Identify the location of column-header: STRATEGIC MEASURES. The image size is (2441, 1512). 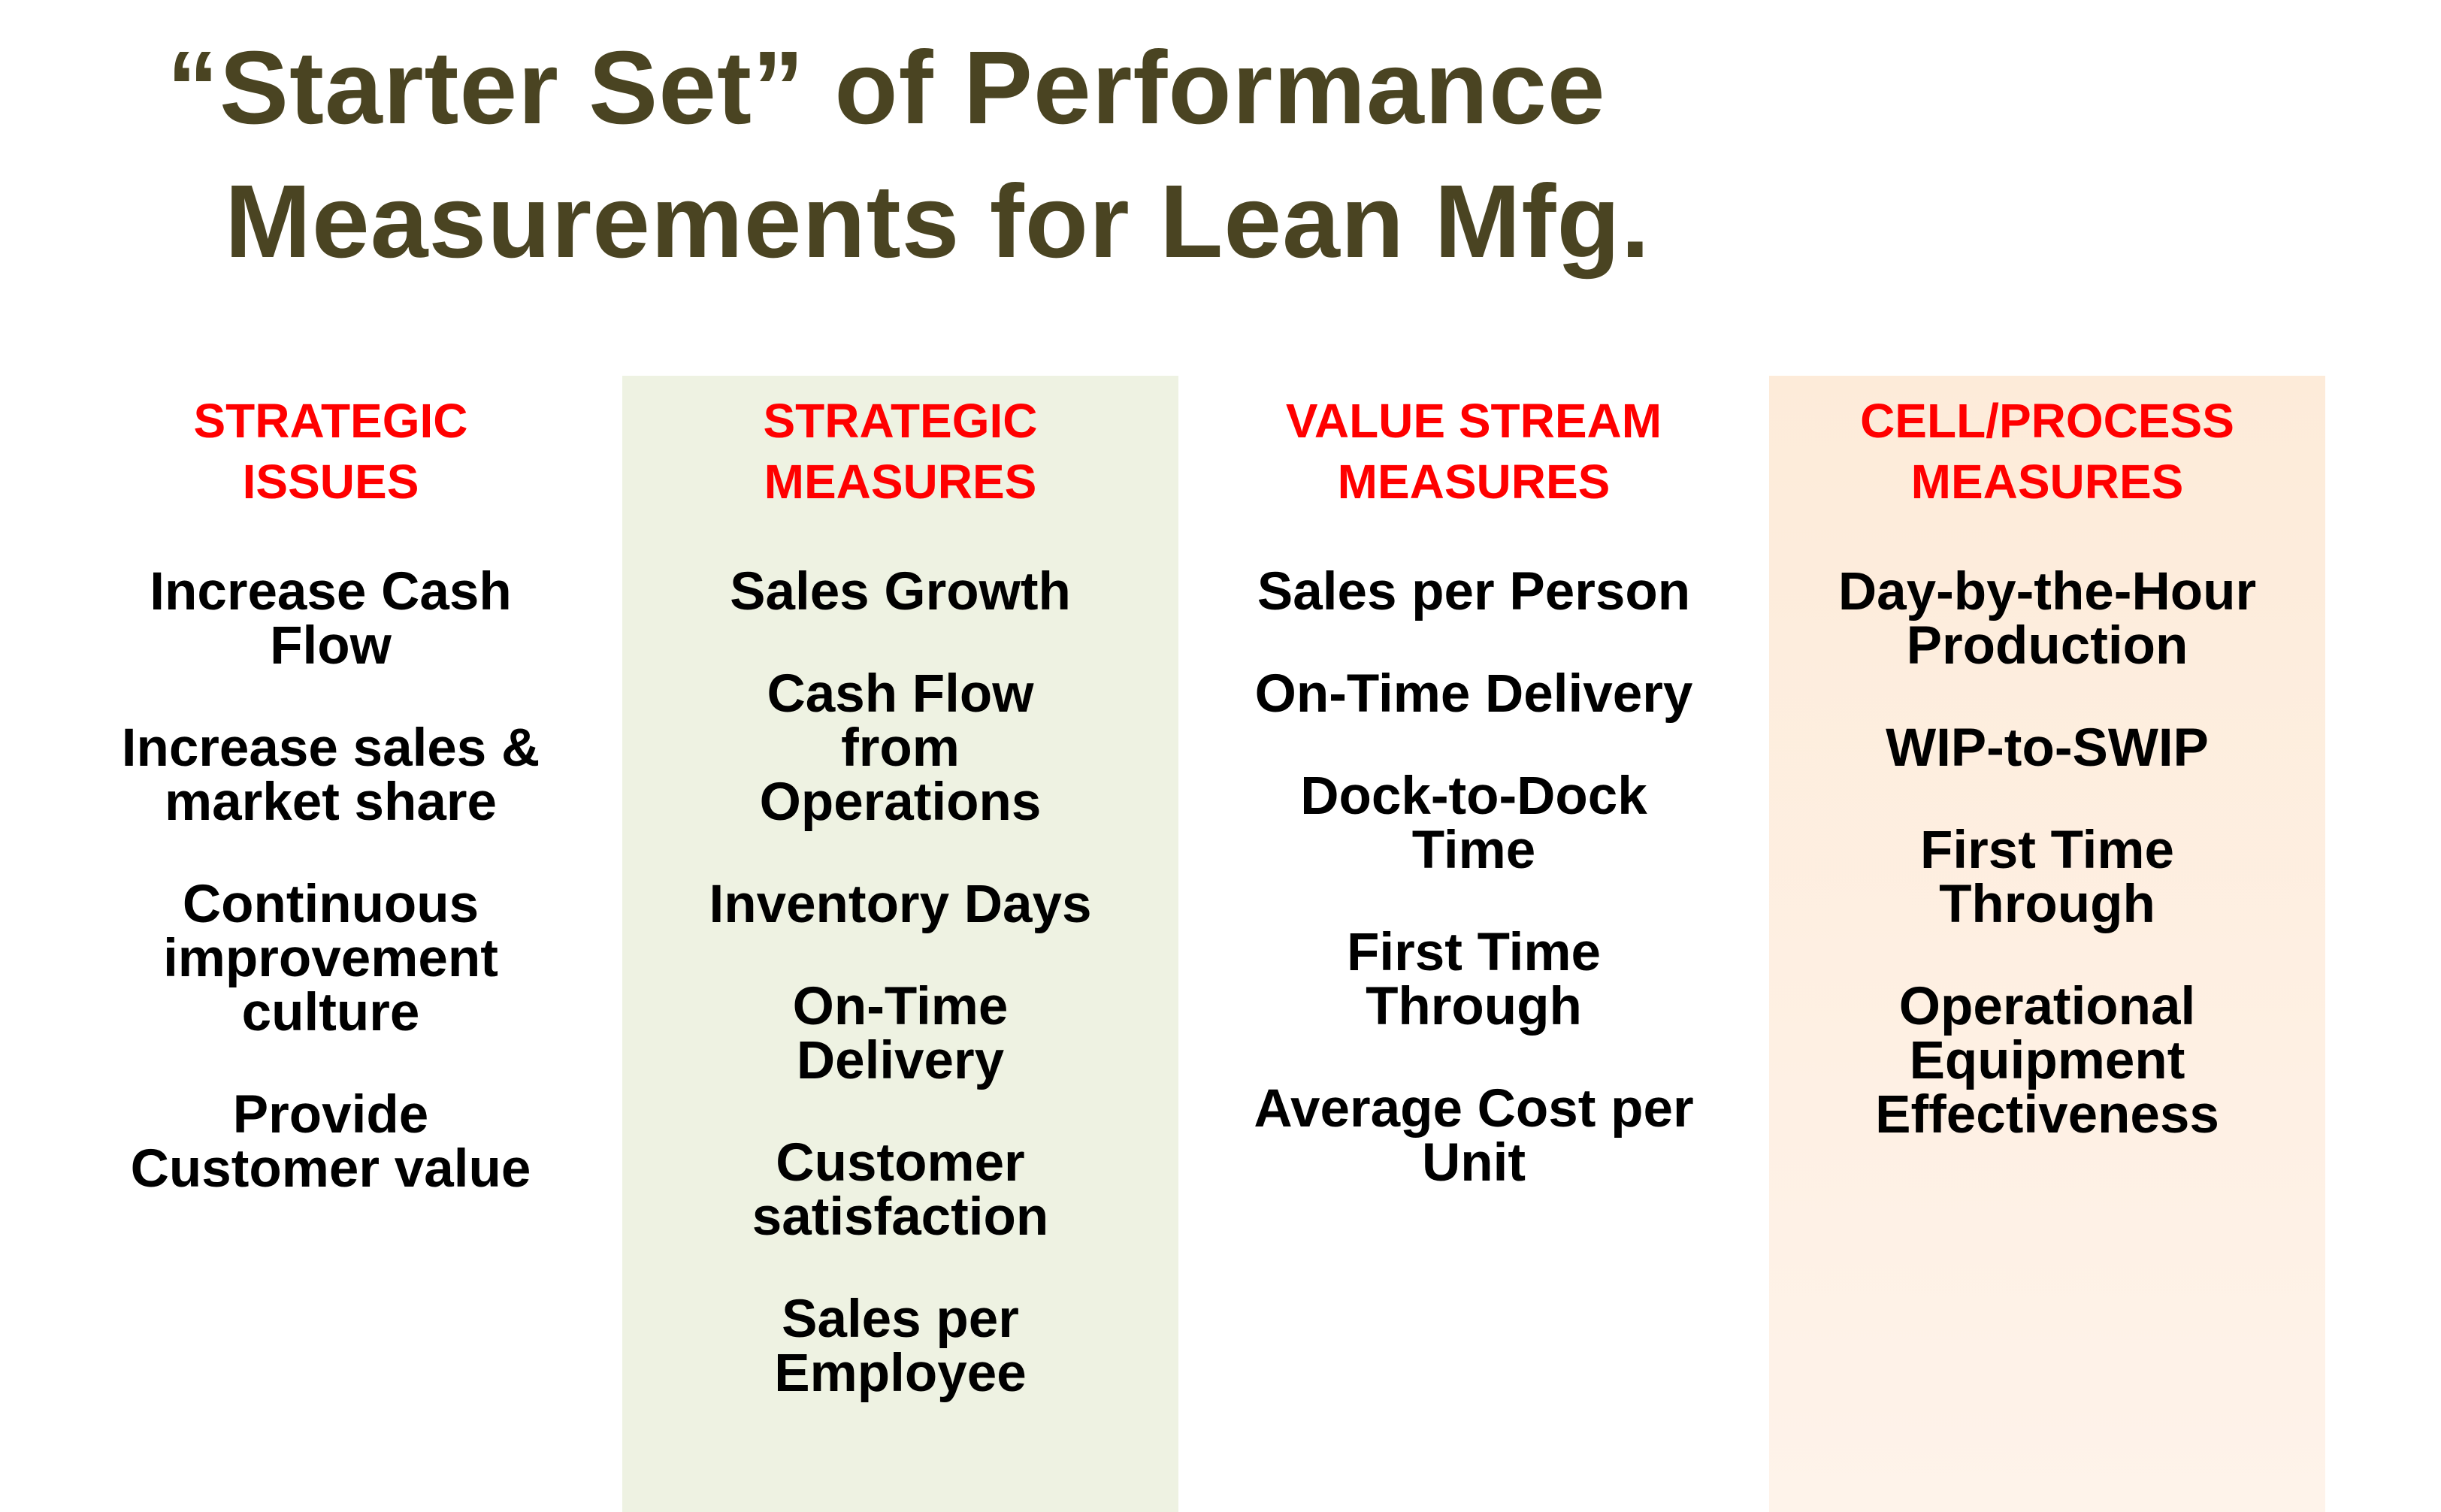
(900, 451).